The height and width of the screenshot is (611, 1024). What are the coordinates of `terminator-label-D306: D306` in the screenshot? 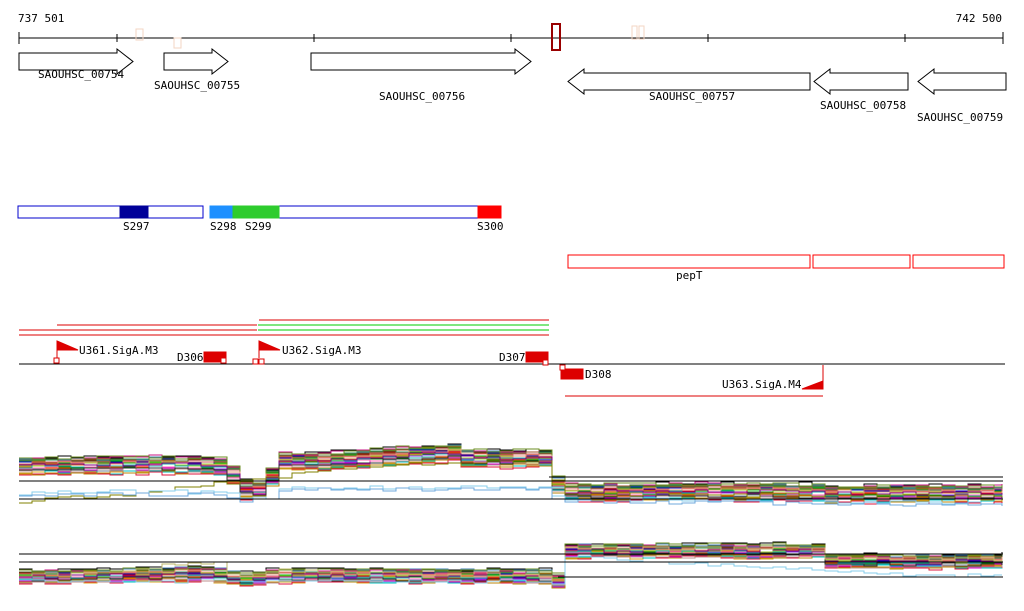 It's located at (190, 357).